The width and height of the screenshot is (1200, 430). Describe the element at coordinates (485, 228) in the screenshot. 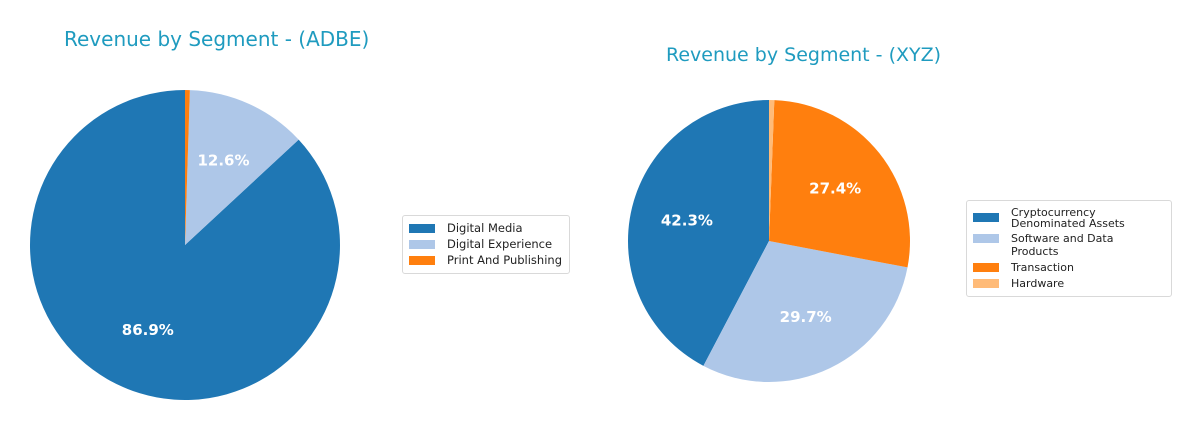

I see `legend-item-digital-media: Digital Media` at that location.